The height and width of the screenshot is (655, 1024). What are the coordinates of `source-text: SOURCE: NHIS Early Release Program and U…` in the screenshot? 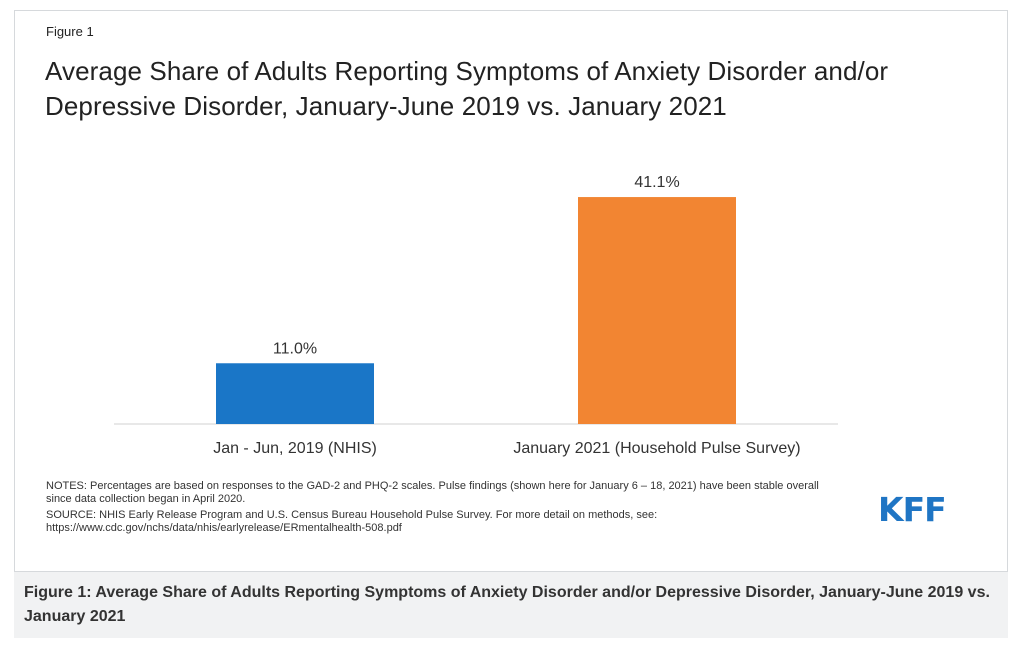 It's located at (352, 521).